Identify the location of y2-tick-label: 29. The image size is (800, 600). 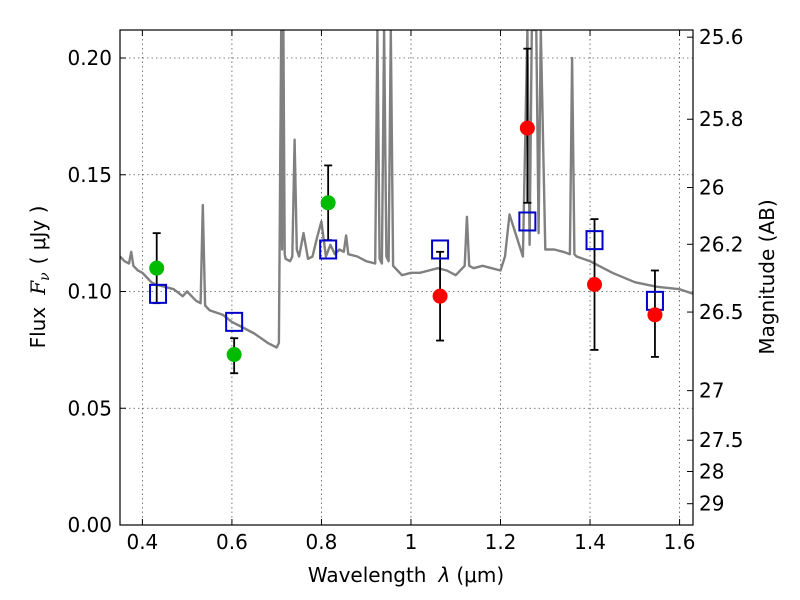
(711, 504).